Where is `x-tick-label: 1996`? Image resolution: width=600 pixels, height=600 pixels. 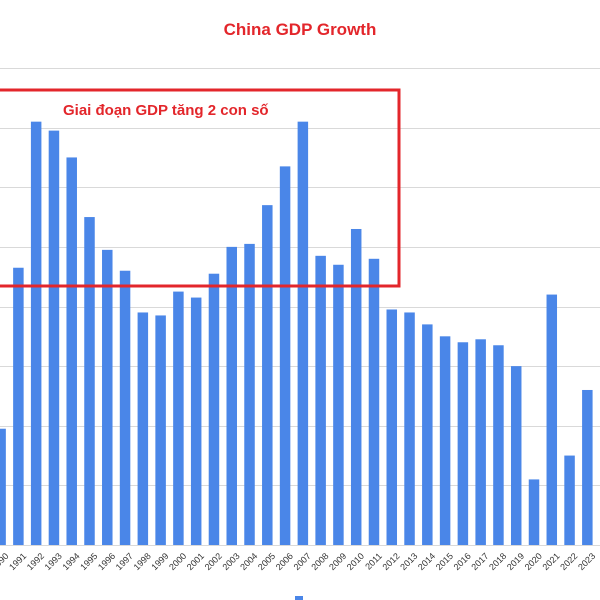 x-tick-label: 1996 is located at coordinates (106, 561).